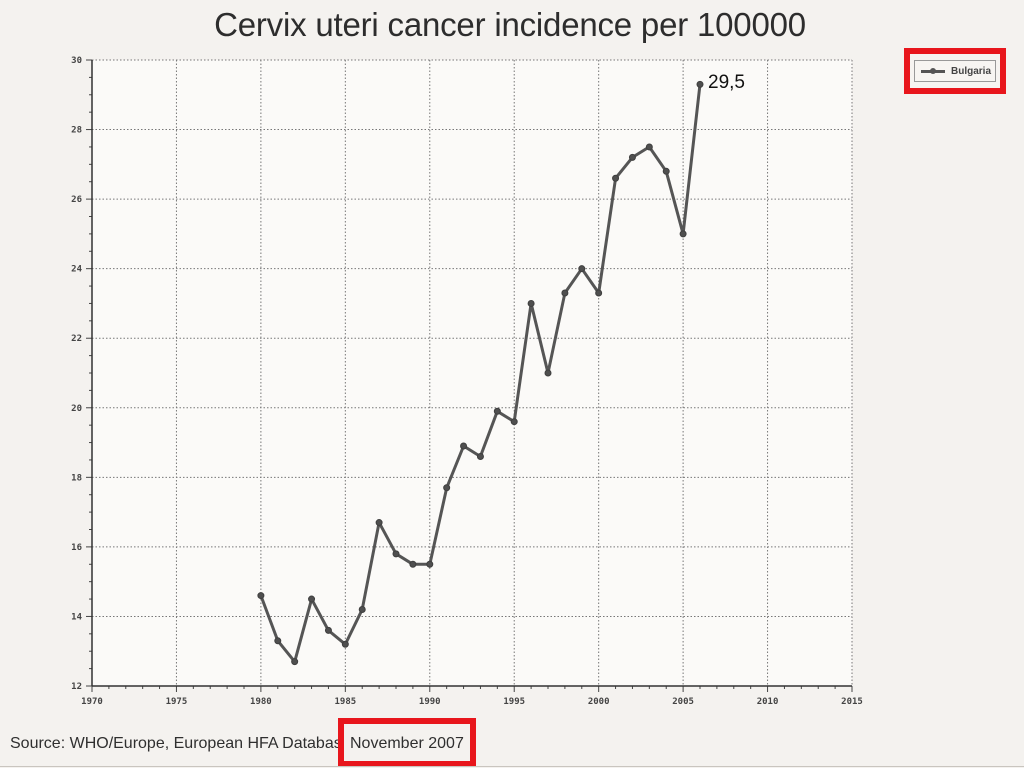 The height and width of the screenshot is (768, 1024). What do you see at coordinates (76, 548) in the screenshot?
I see `y-tick-label: 16` at bounding box center [76, 548].